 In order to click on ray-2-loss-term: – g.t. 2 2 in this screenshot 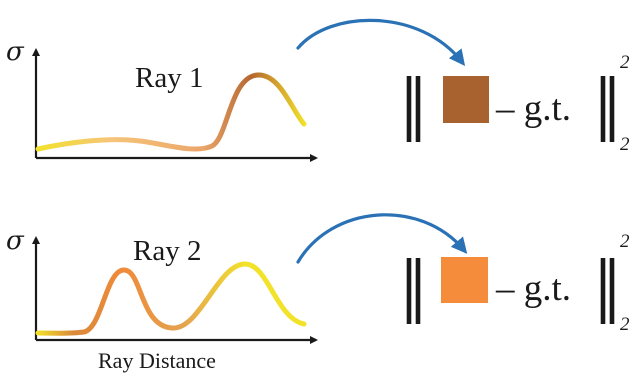, I will do `click(518, 283)`.